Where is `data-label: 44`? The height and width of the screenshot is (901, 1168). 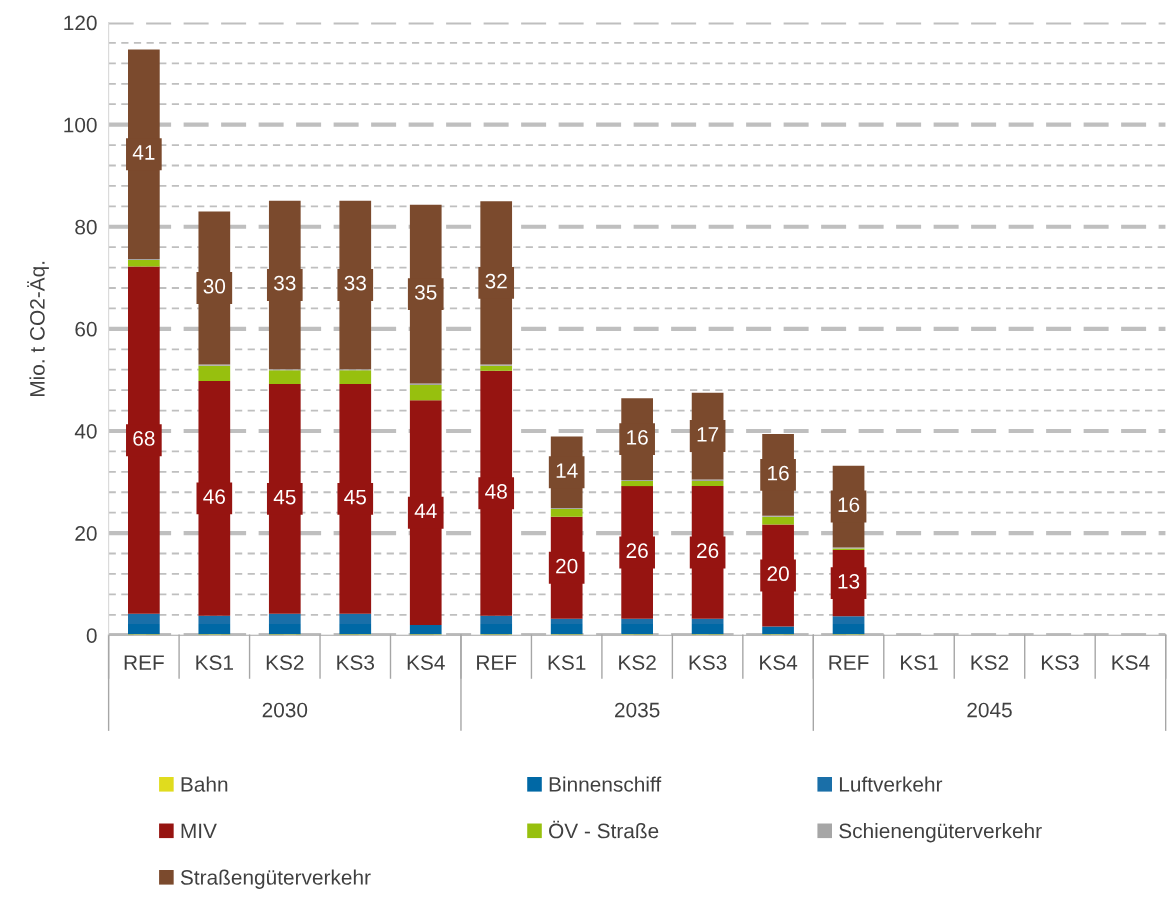 data-label: 44 is located at coordinates (425, 511).